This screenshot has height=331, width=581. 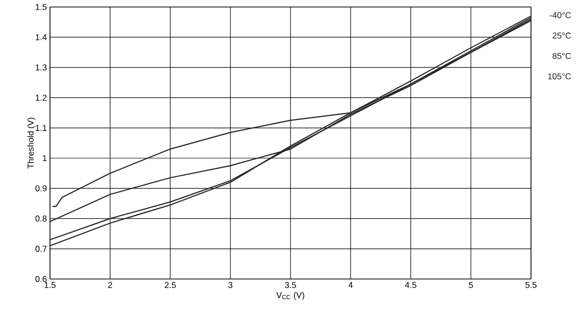 I want to click on x-tick-label: 5.5, so click(x=531, y=285).